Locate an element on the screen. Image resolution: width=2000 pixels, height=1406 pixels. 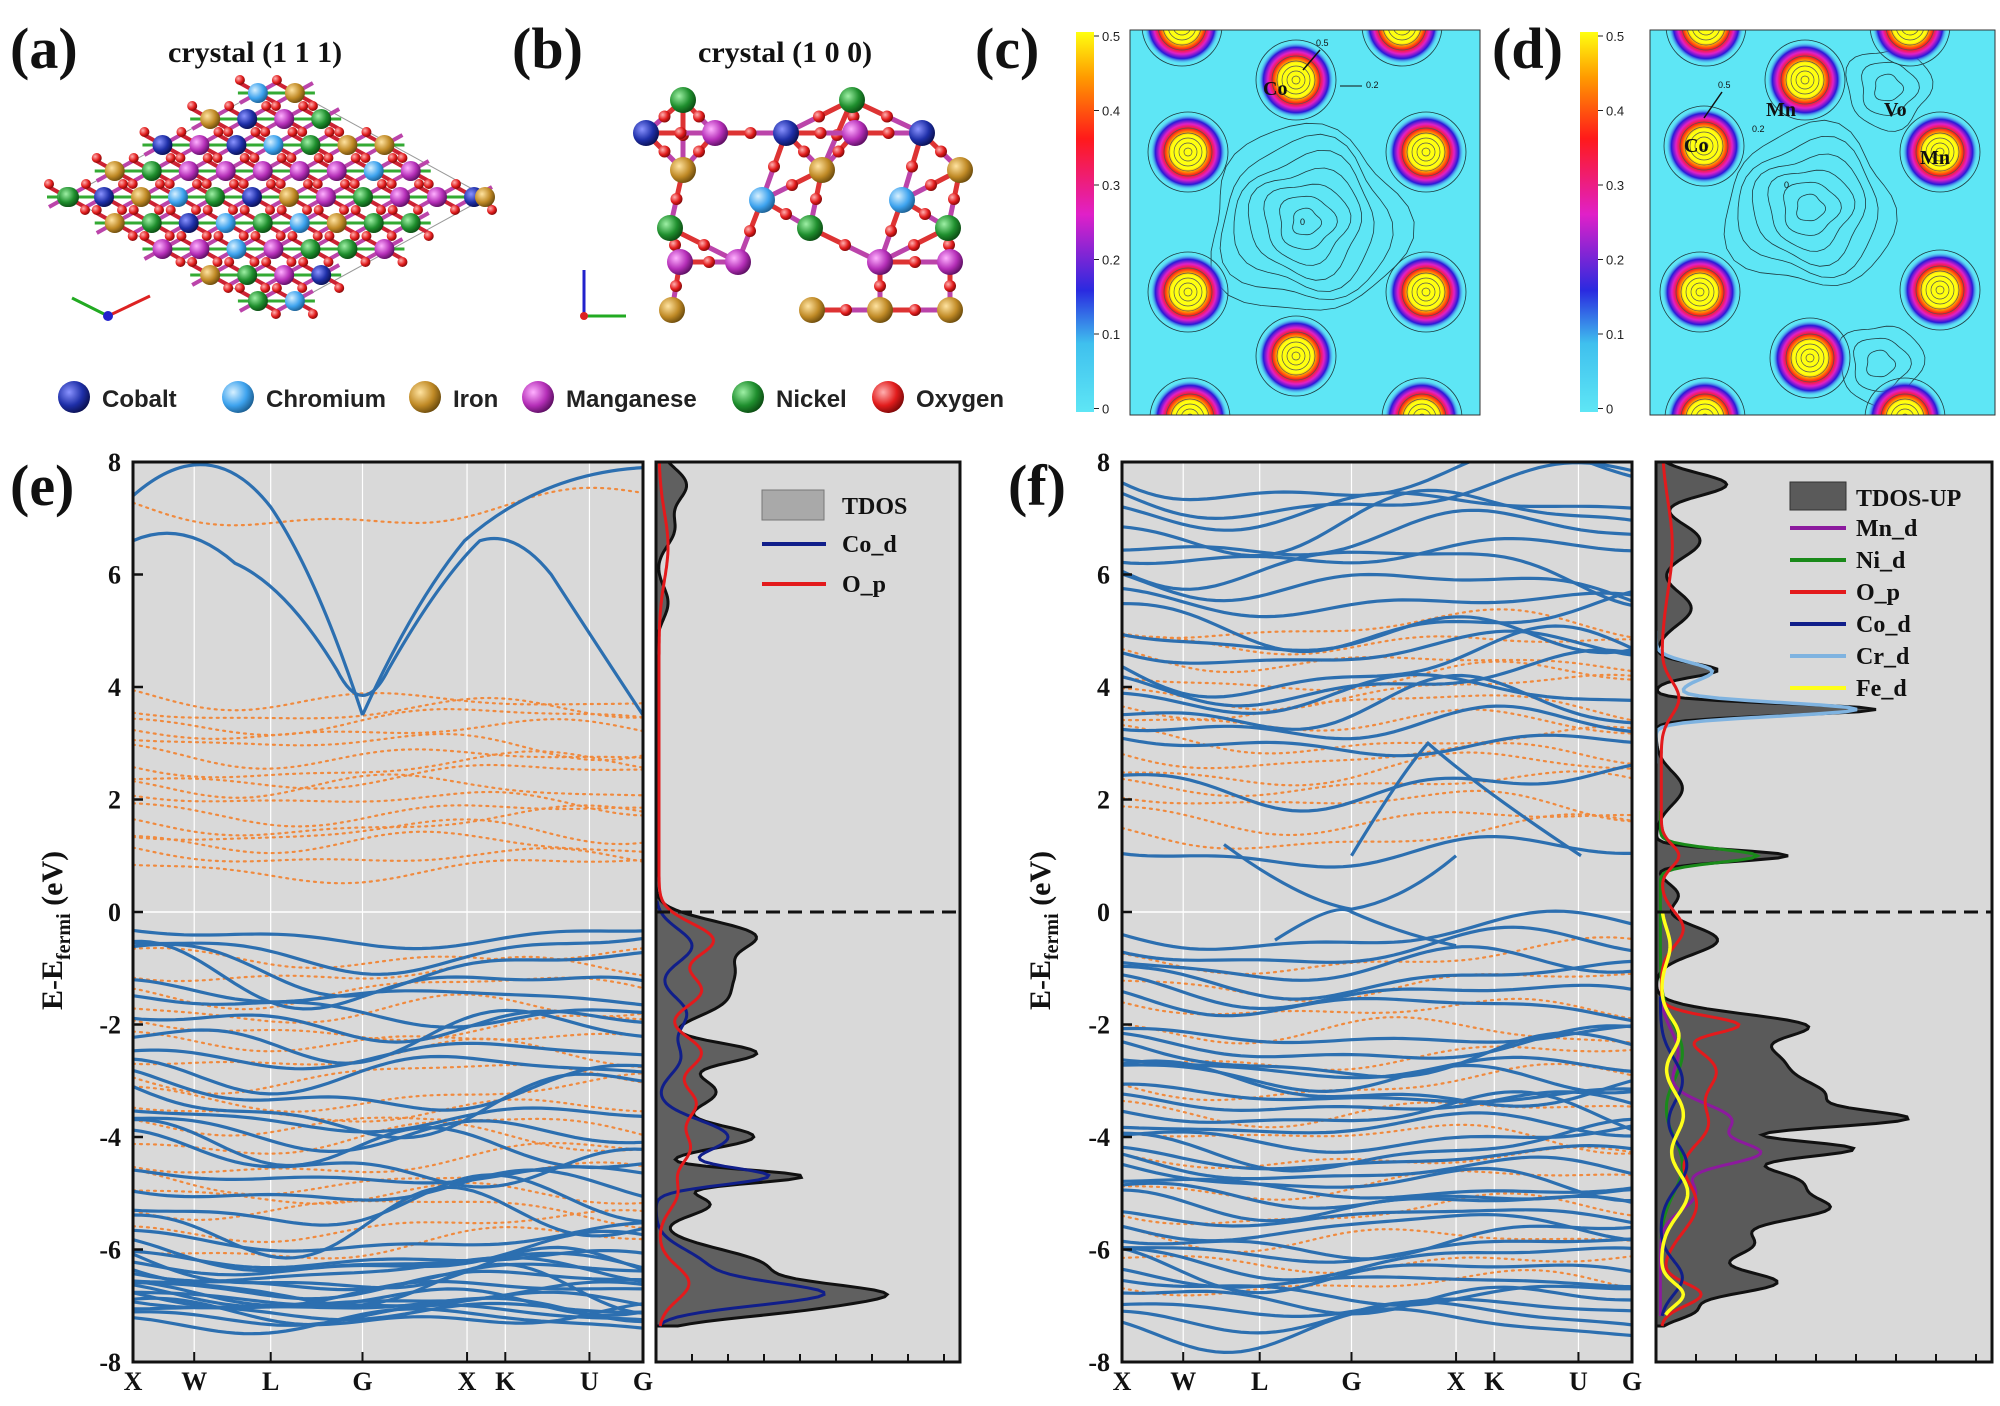
panel-label-e: (e) is located at coordinates (42, 485).